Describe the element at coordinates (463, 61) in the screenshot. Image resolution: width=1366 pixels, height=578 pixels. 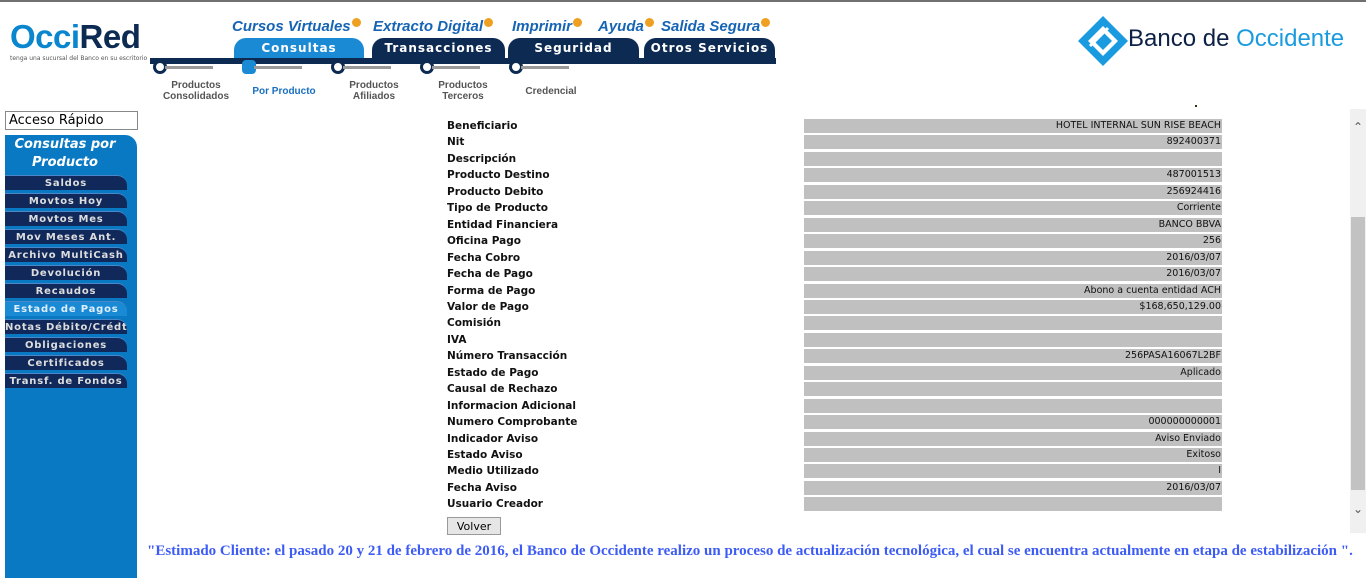
I see `nav-bar` at that location.